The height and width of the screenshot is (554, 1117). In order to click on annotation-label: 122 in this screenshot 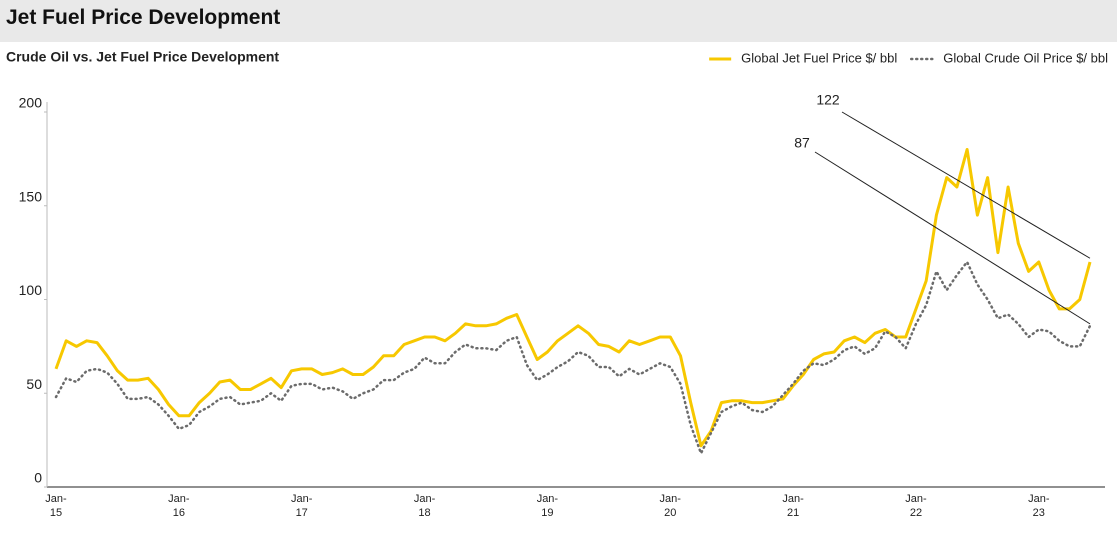, I will do `click(828, 100)`.